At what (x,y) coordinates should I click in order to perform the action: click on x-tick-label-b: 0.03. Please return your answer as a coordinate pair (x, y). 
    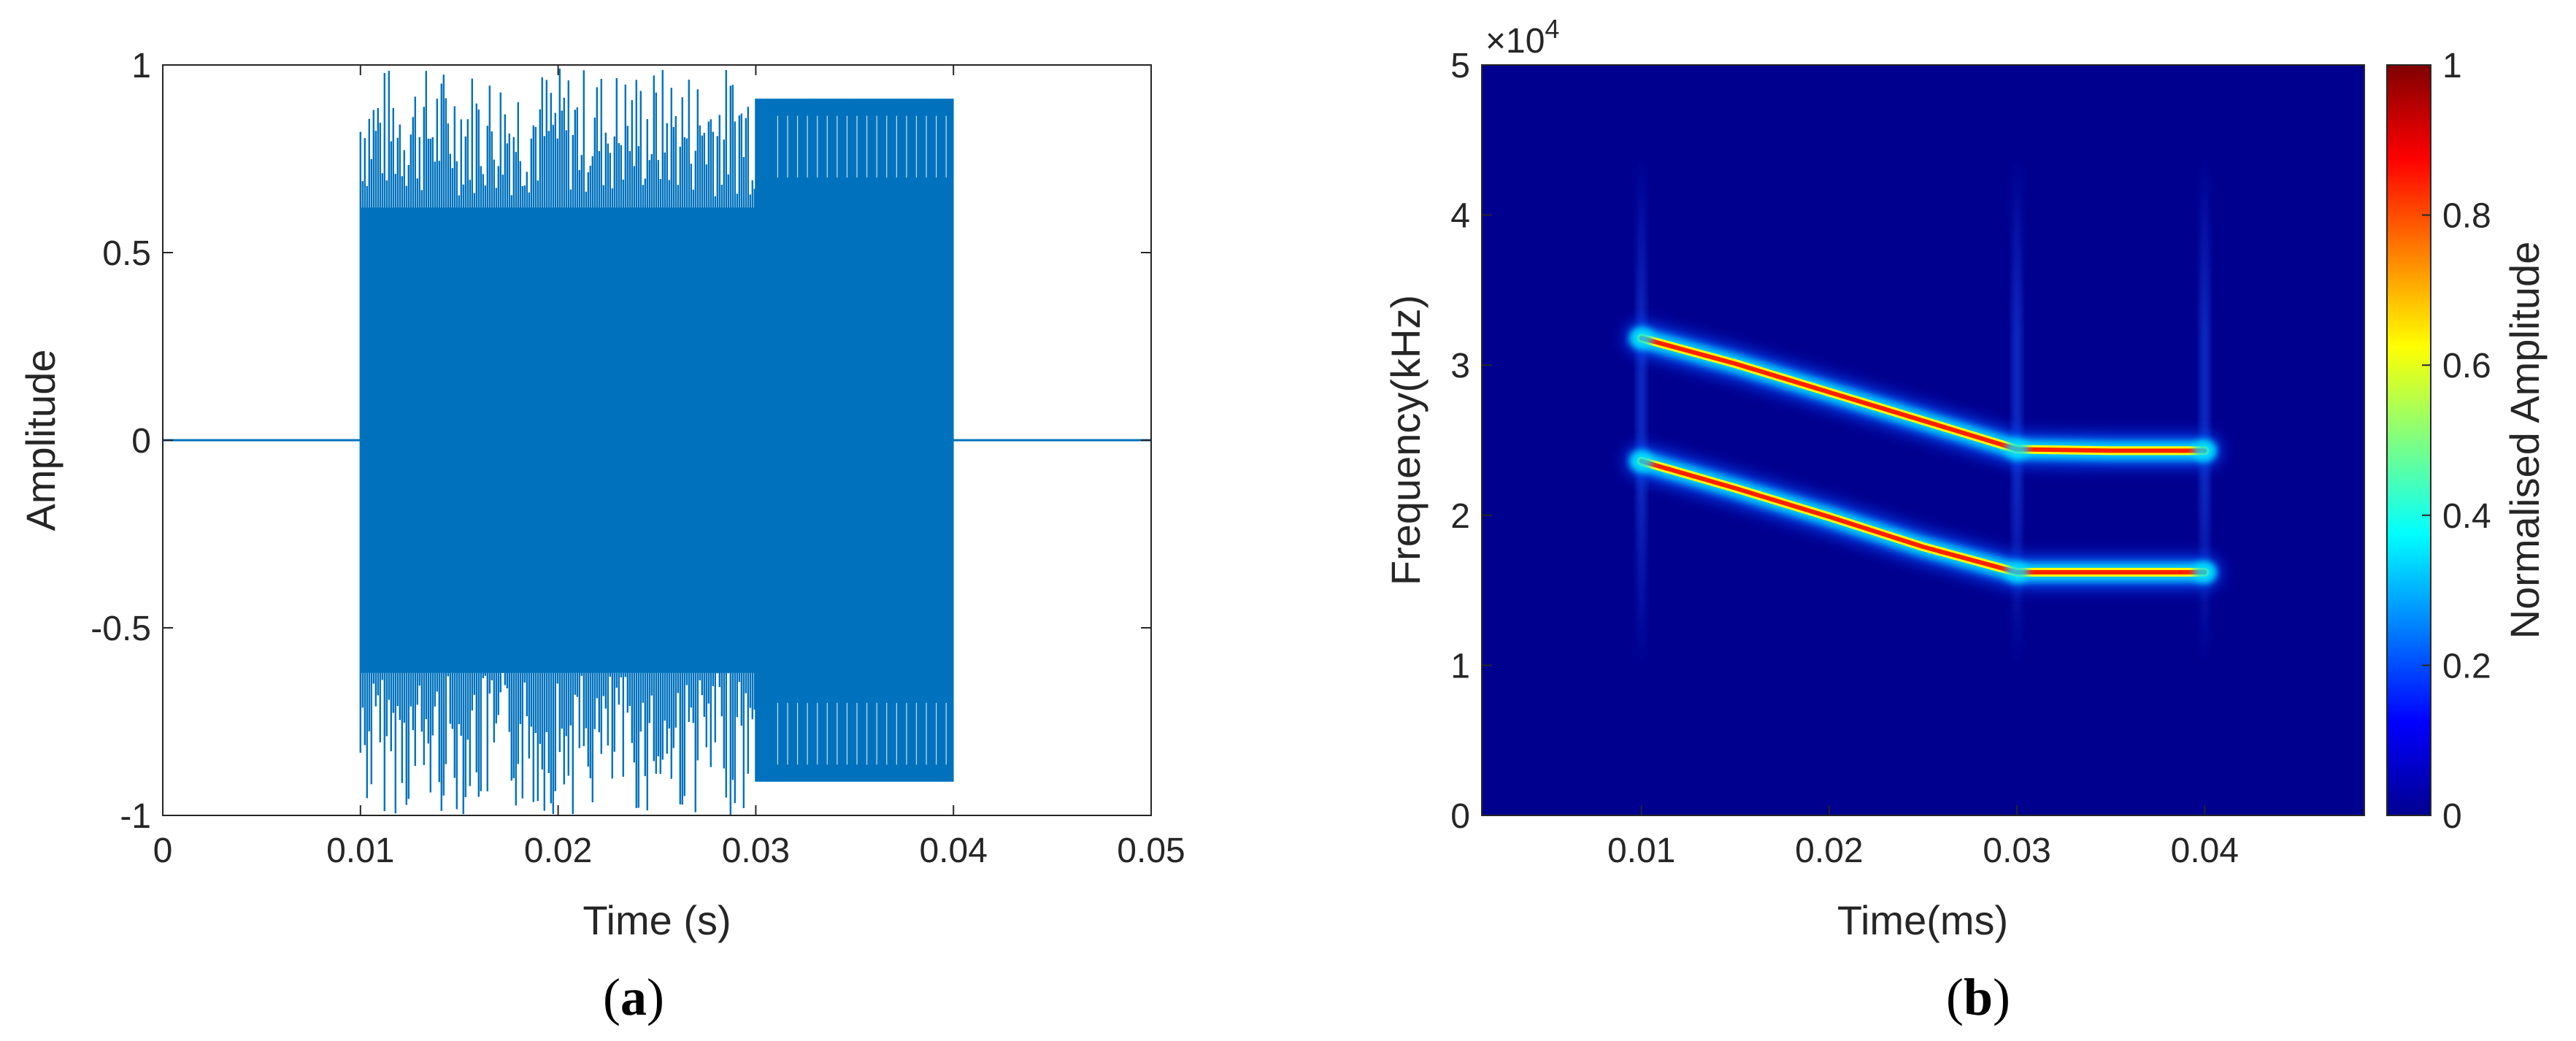
    Looking at the image, I should click on (2016, 850).